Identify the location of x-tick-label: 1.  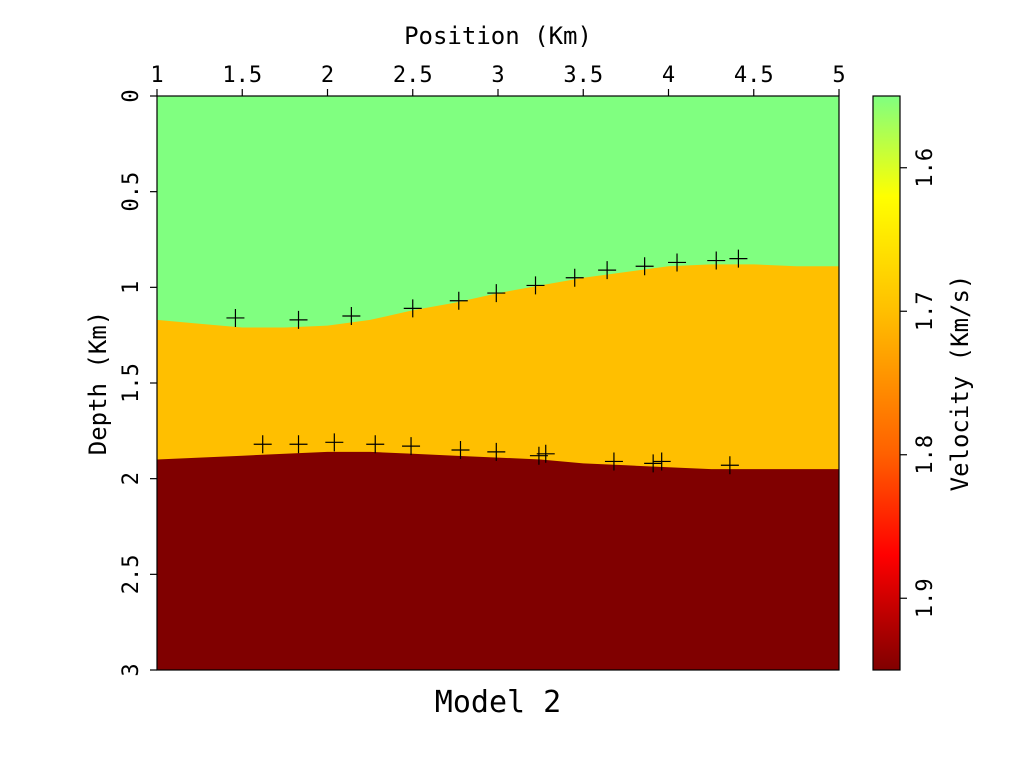
(156, 75).